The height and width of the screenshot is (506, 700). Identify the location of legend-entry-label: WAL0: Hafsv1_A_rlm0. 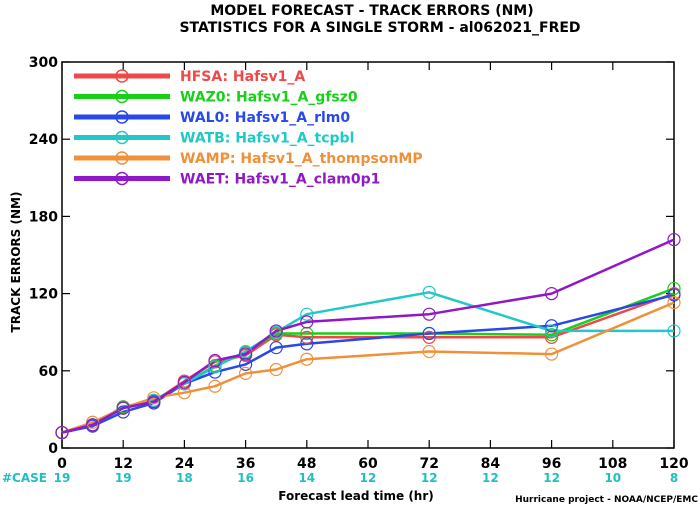
(265, 118).